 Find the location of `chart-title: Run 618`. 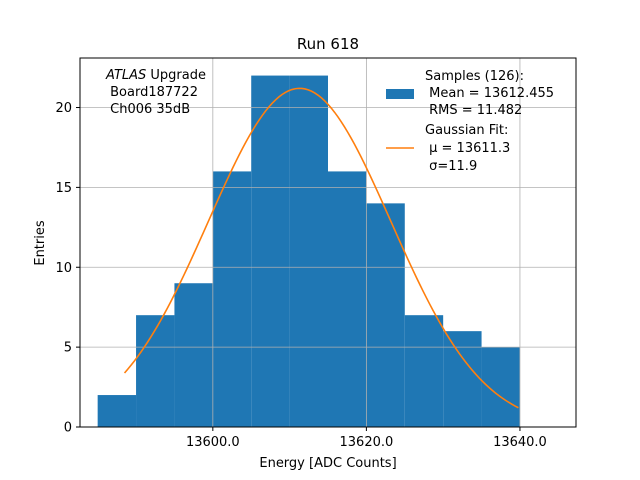

chart-title: Run 618 is located at coordinates (328, 44).